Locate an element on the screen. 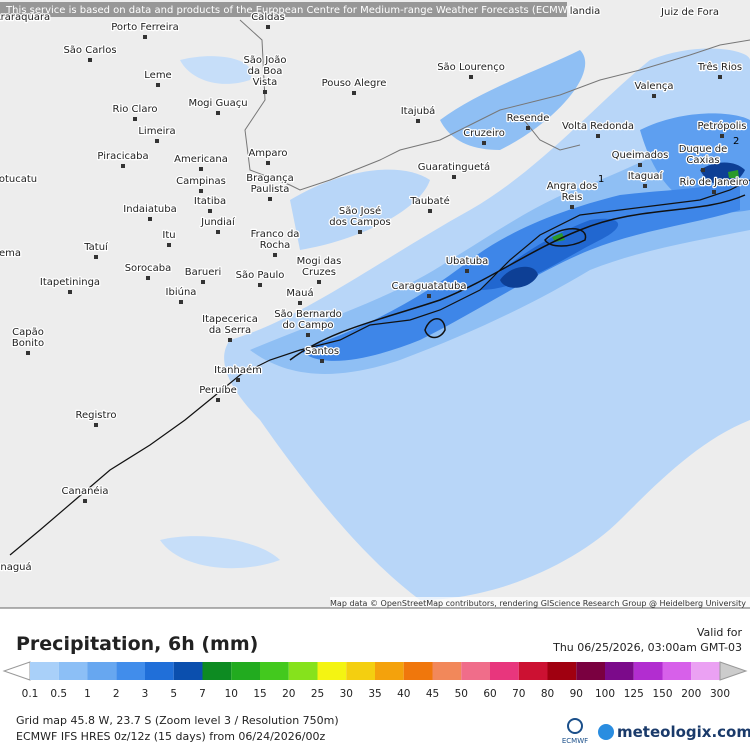 The image size is (750, 750). legend-label: 7 is located at coordinates (202, 694).